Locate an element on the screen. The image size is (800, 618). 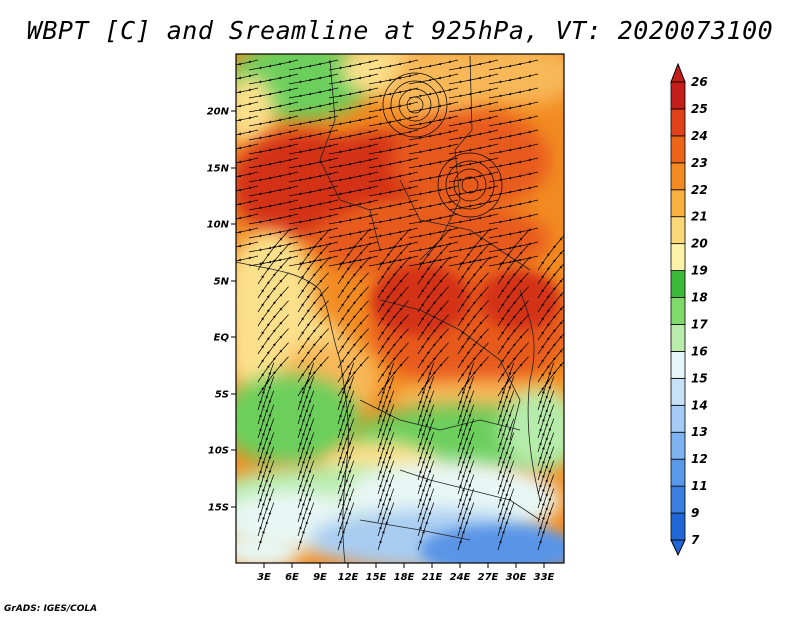
lat-tick-label: 10N is located at coordinates (218, 225).